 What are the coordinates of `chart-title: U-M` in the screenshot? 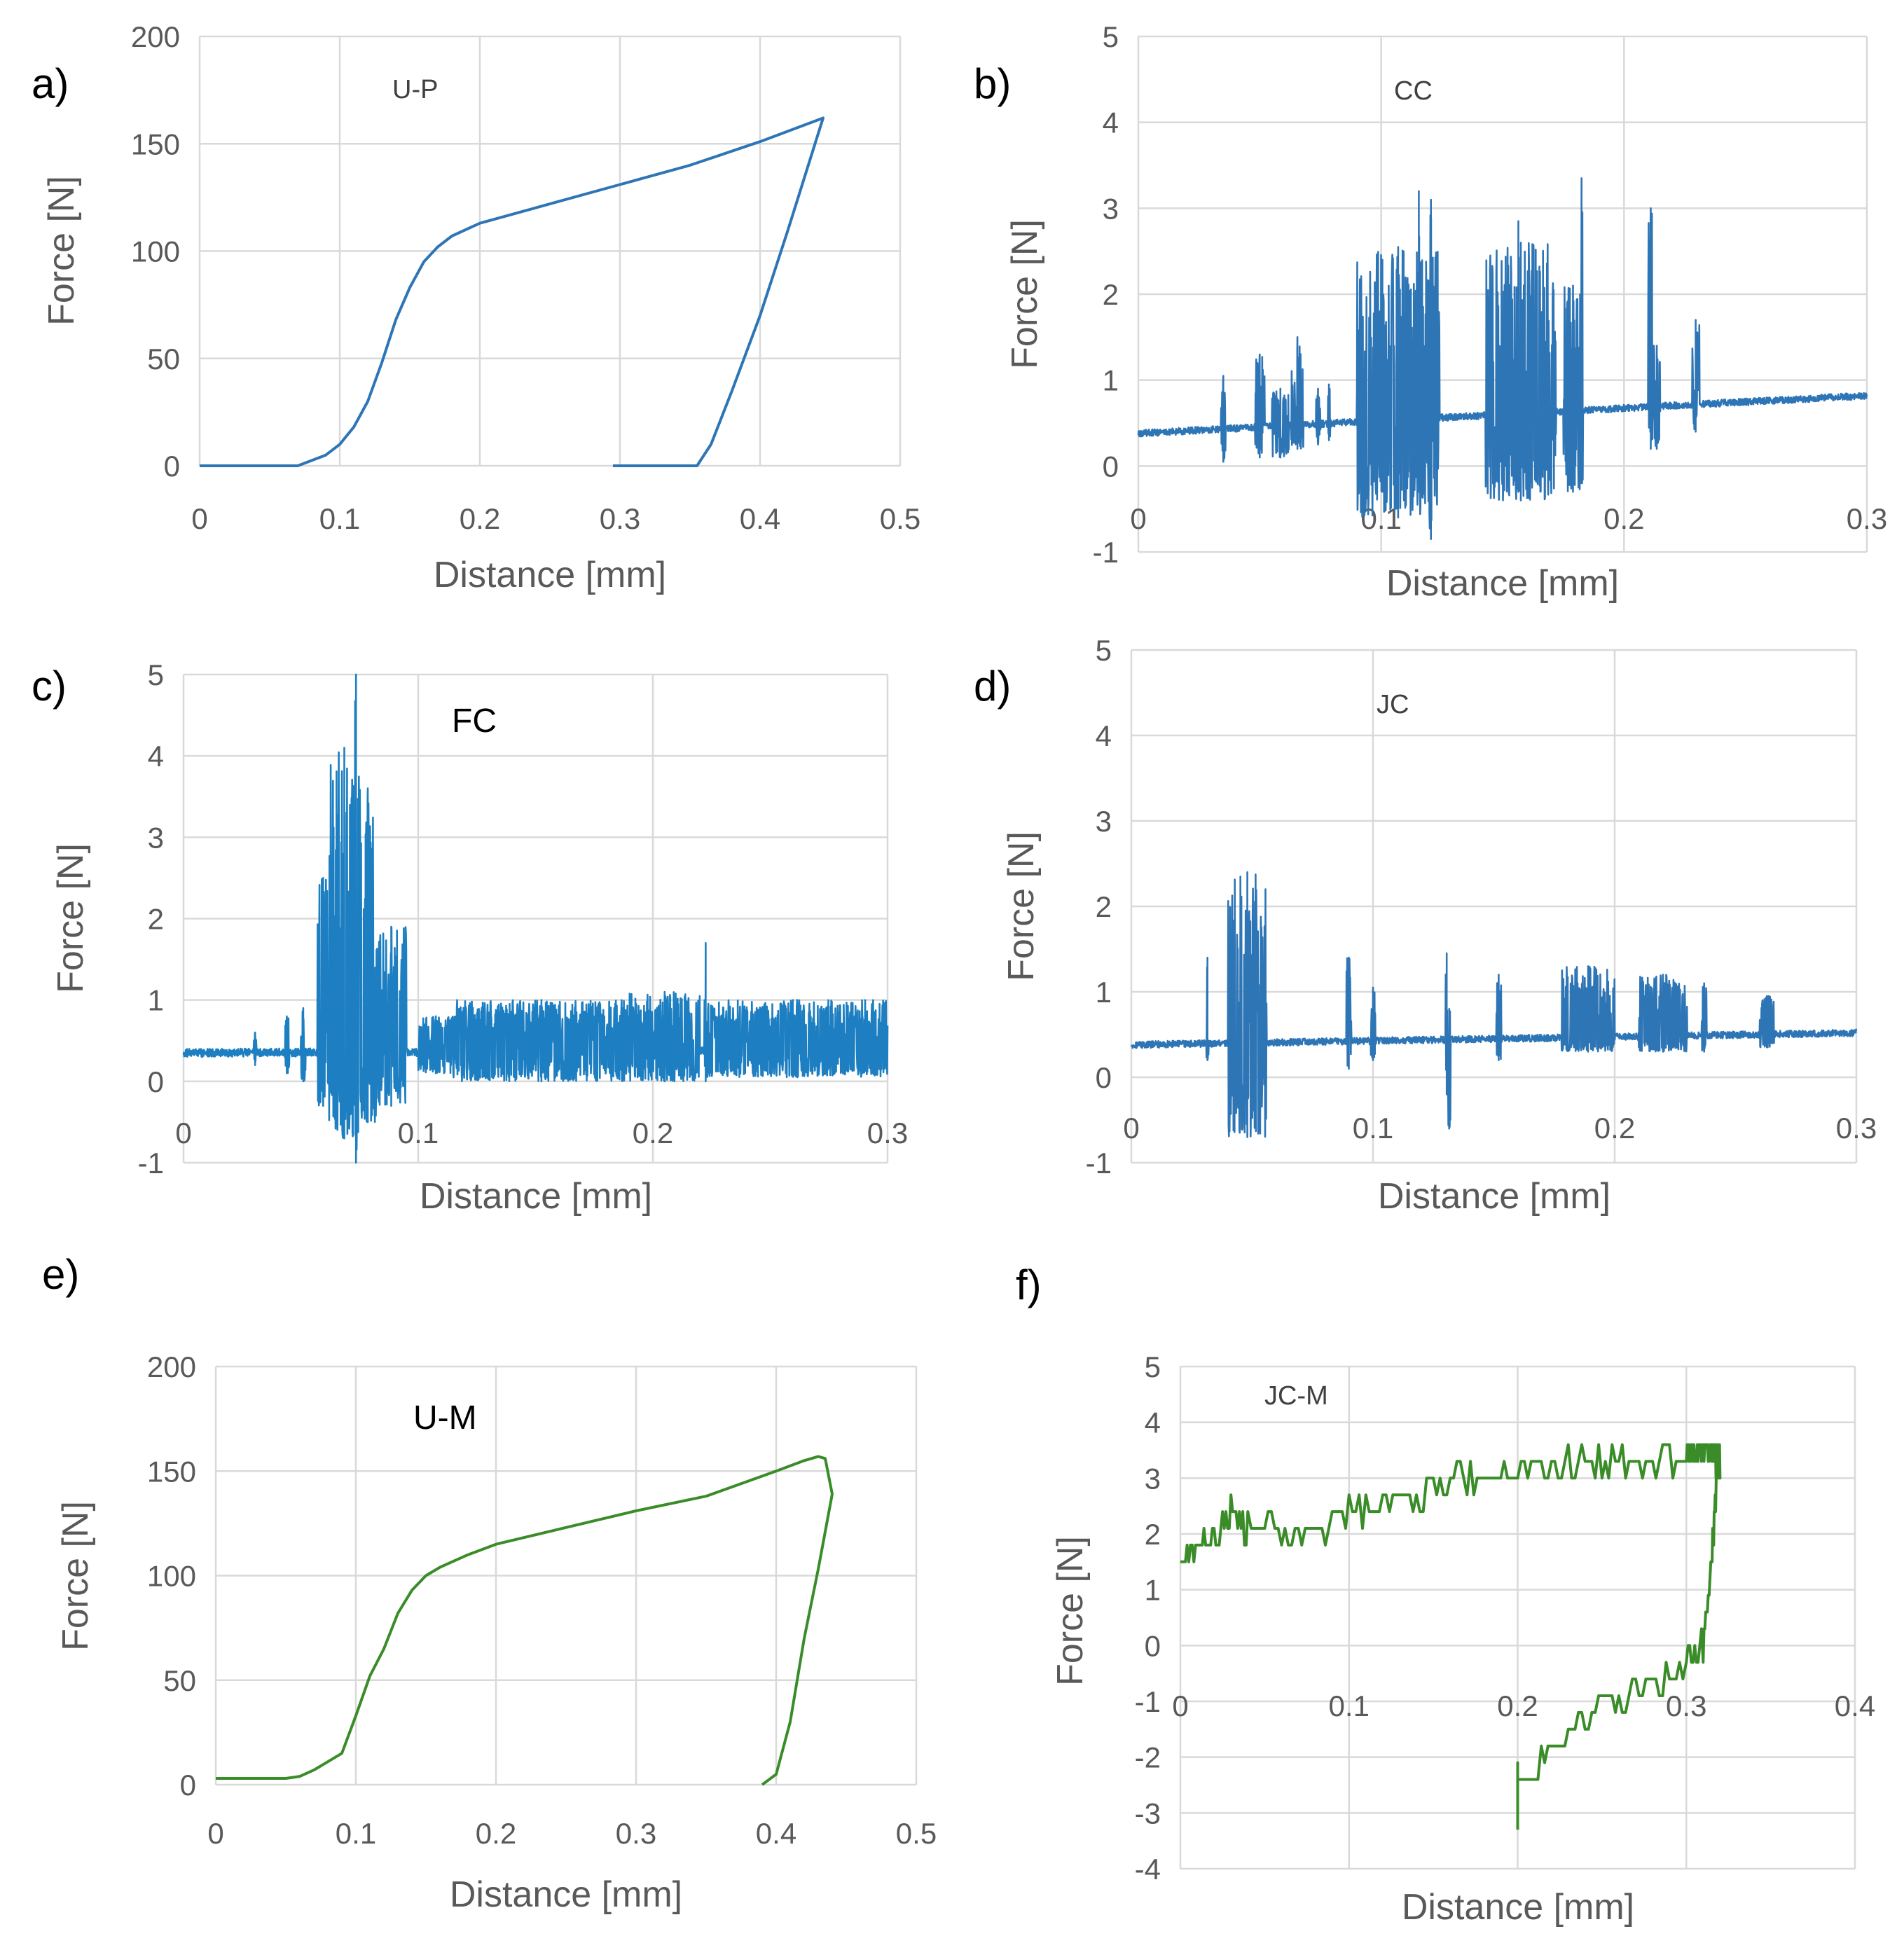 It's located at (445, 1418).